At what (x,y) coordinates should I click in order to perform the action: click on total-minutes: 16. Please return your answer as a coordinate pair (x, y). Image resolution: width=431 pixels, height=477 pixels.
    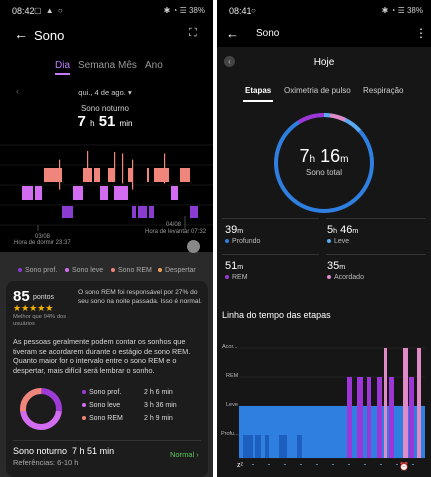
    Looking at the image, I should click on (330, 156).